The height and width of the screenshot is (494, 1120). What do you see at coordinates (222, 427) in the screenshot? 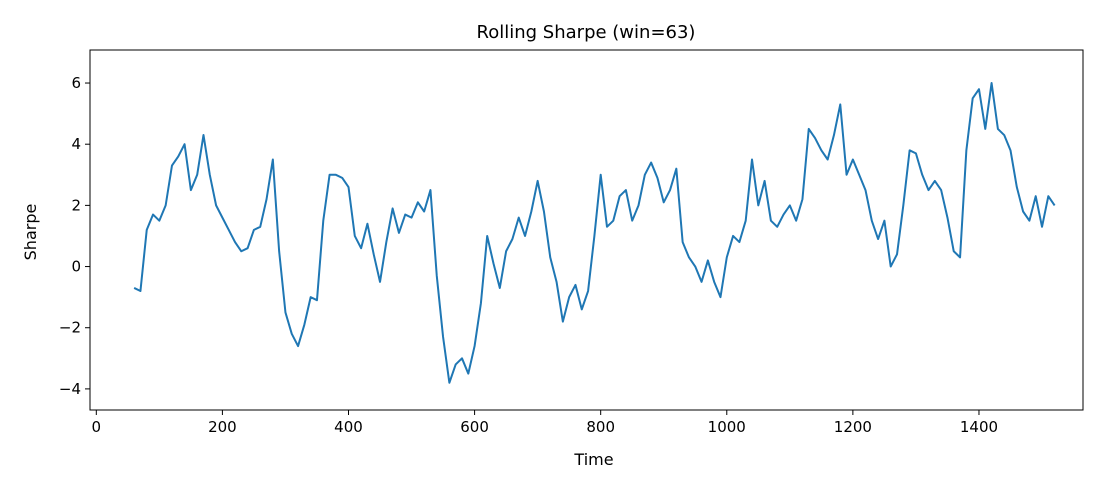
I see `x-tick-label: 200` at bounding box center [222, 427].